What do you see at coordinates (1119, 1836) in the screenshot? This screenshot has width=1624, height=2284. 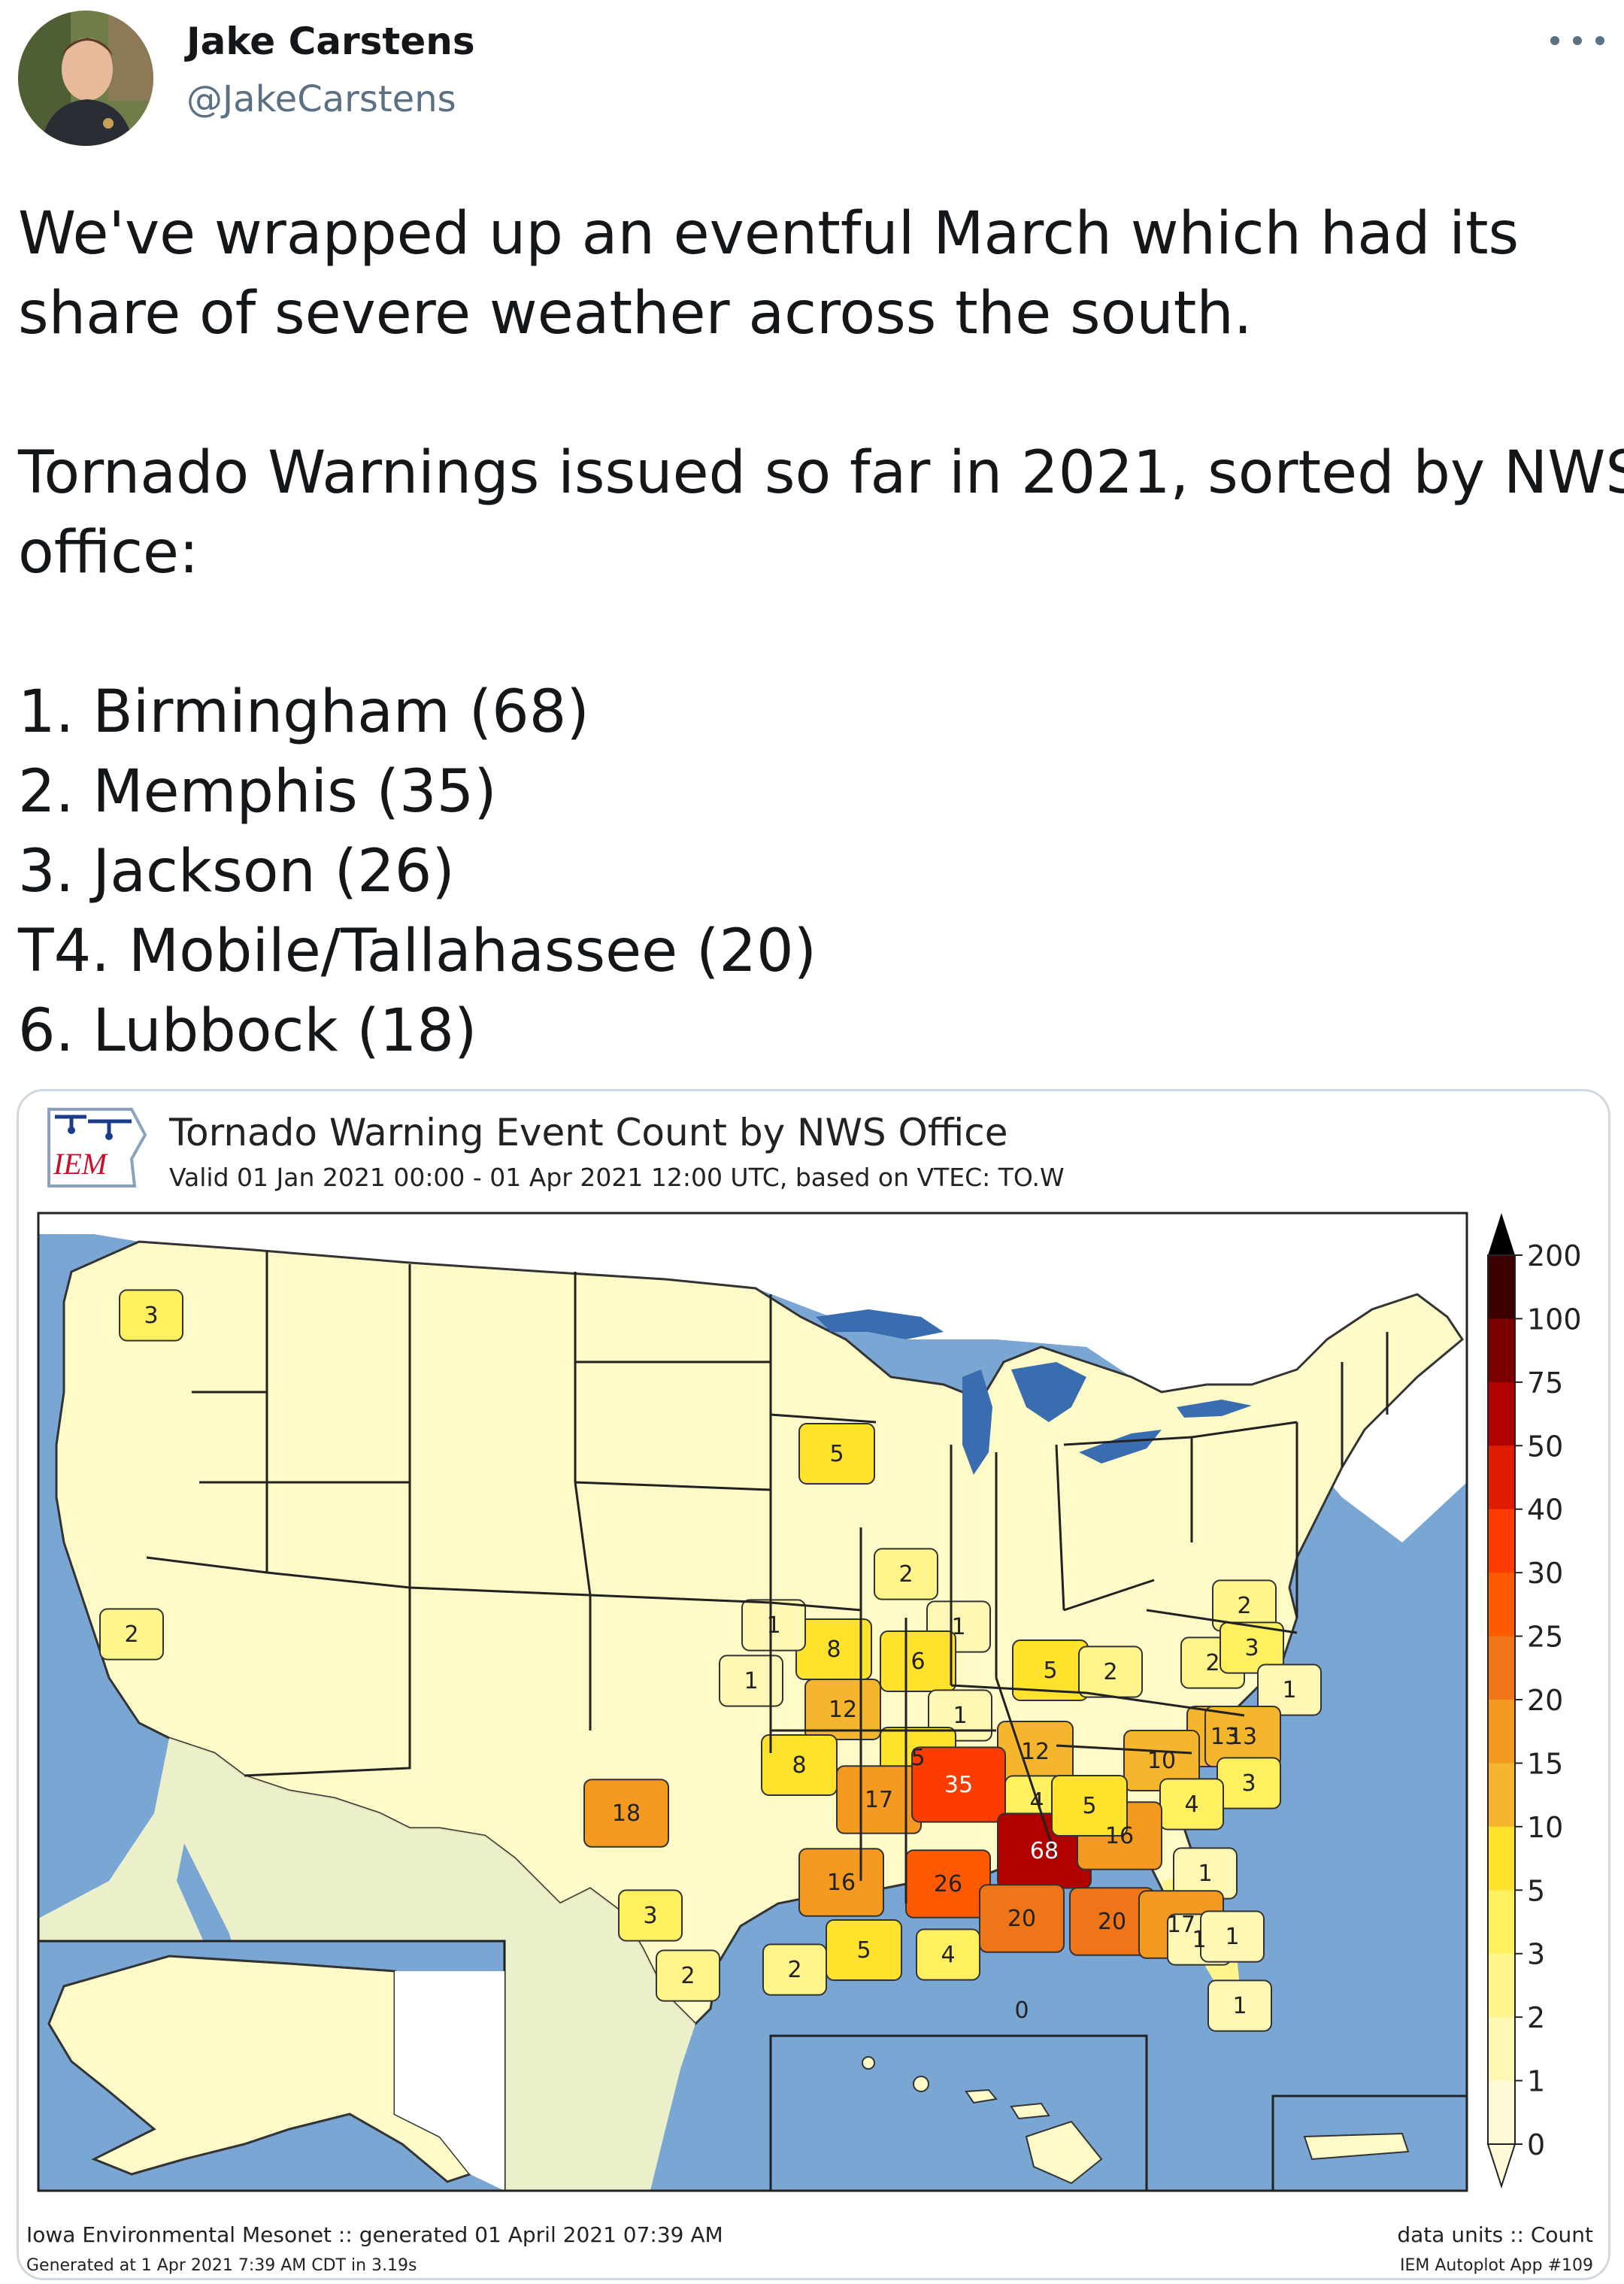 I see `office-count-label: 16` at bounding box center [1119, 1836].